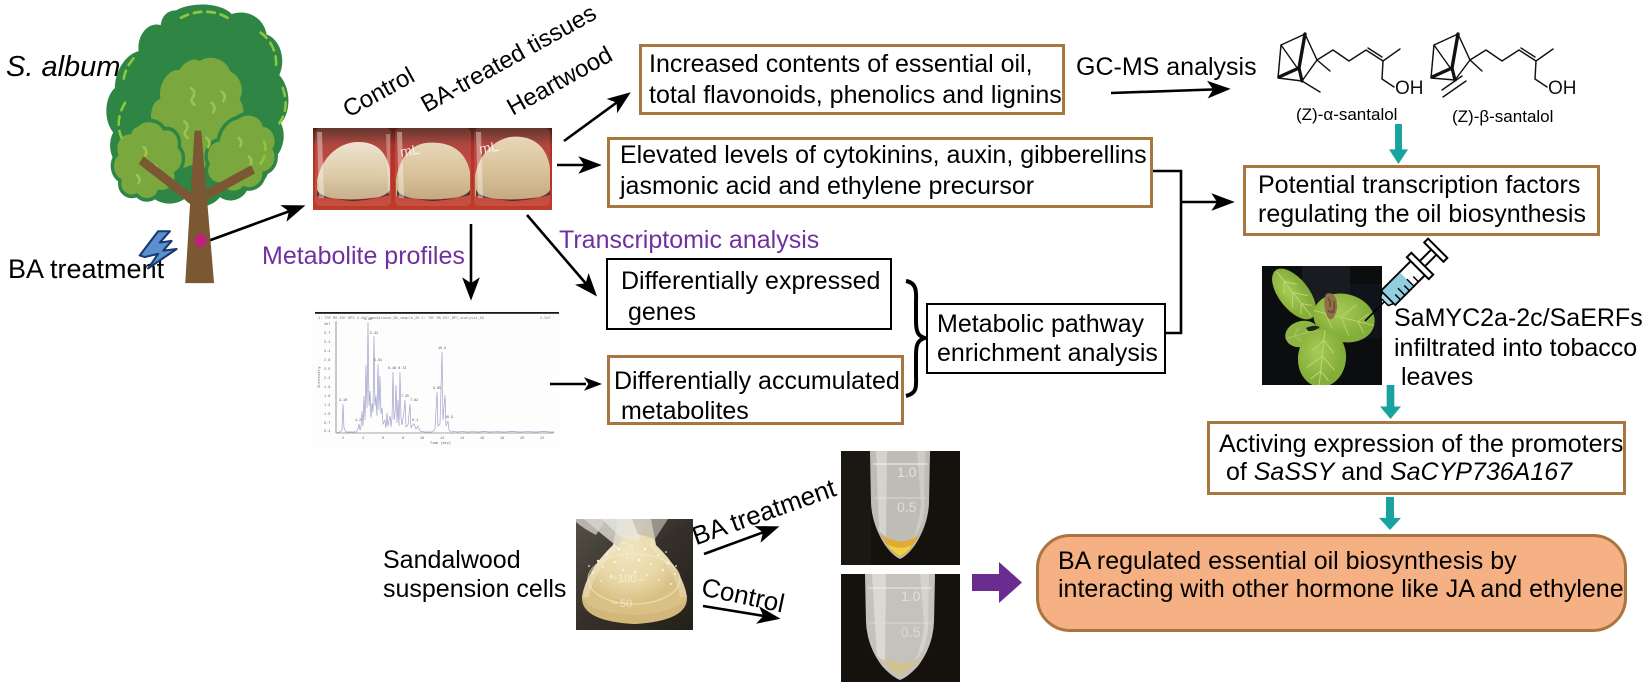  What do you see at coordinates (327, 343) in the screenshot?
I see `svg-text: 3.4` at bounding box center [327, 343].